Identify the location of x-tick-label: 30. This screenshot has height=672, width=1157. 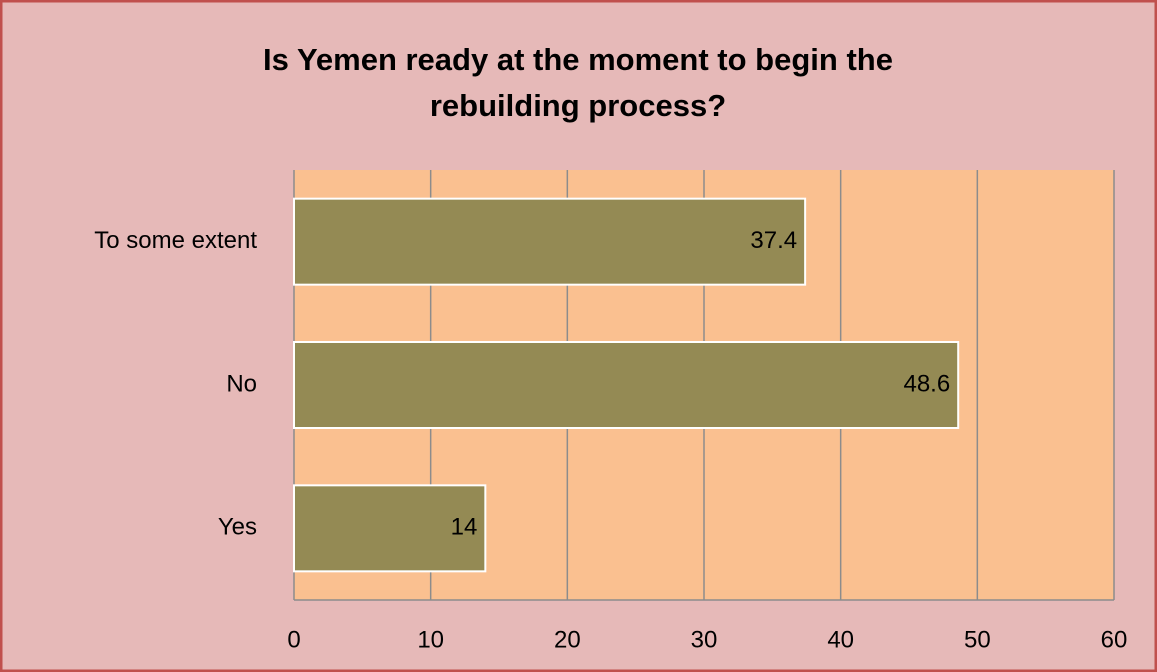
(704, 639).